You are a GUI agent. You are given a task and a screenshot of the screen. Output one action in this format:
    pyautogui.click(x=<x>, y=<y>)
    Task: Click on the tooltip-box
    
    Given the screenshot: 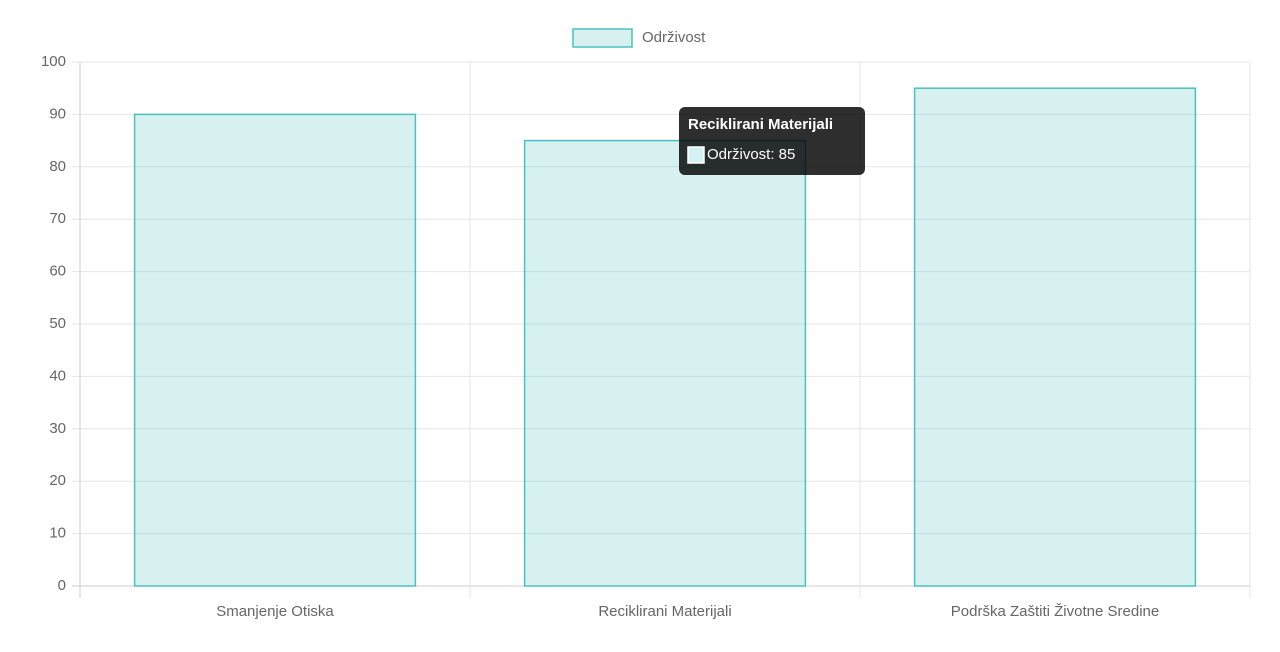 What is the action you would take?
    pyautogui.click(x=772, y=141)
    